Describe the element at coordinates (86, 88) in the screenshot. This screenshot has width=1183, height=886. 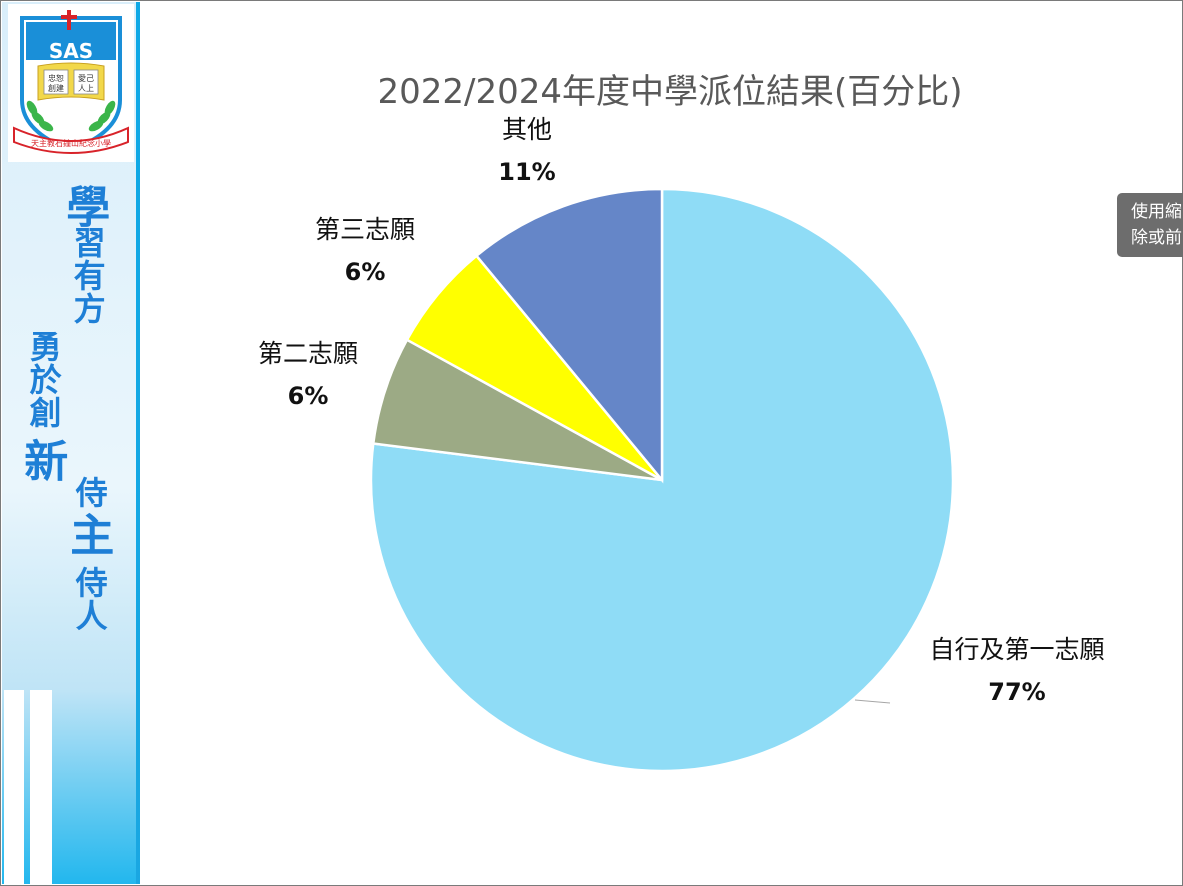
I see `logo-book-text-4: 人上` at that location.